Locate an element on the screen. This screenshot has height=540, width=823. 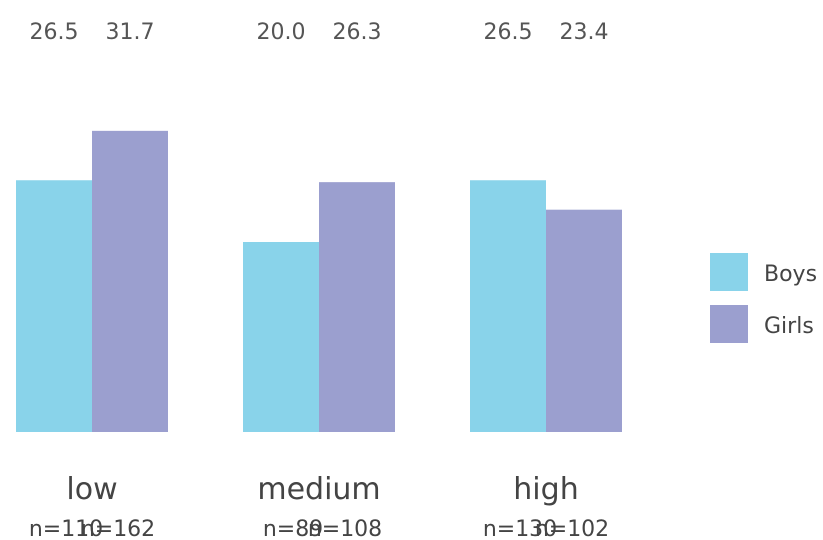
bar-high-girls is located at coordinates (584, 320).